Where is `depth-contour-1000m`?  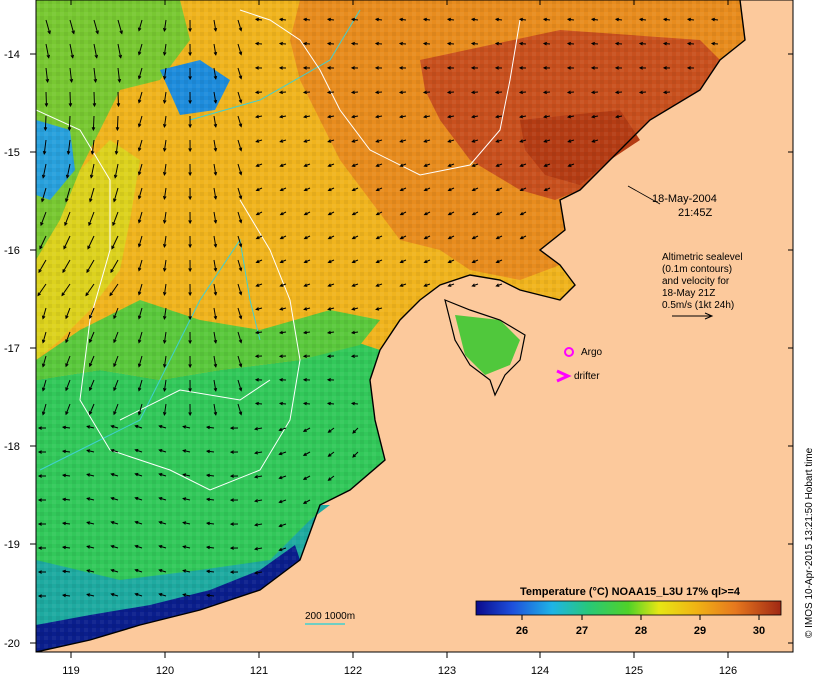 depth-contour-1000m is located at coordinates (150, 354).